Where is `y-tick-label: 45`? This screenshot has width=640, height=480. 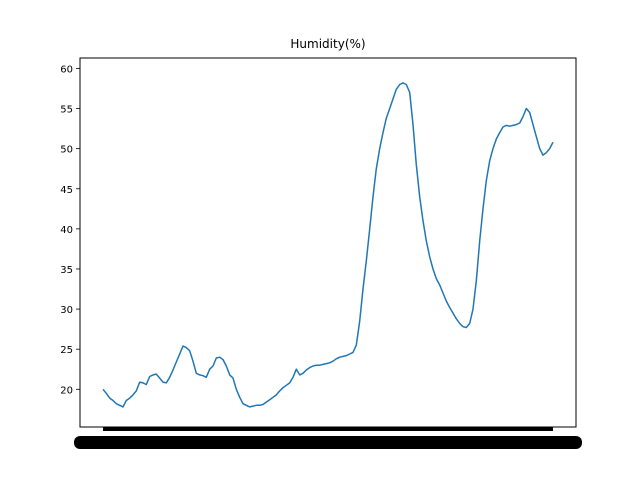 y-tick-label: 45 is located at coordinates (66, 190).